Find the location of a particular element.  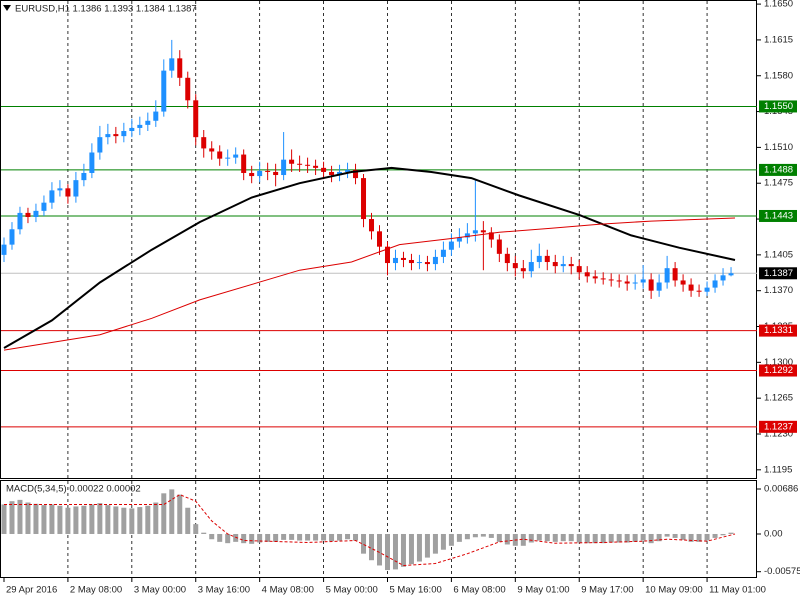

level-label: 1.1292 is located at coordinates (778, 370).